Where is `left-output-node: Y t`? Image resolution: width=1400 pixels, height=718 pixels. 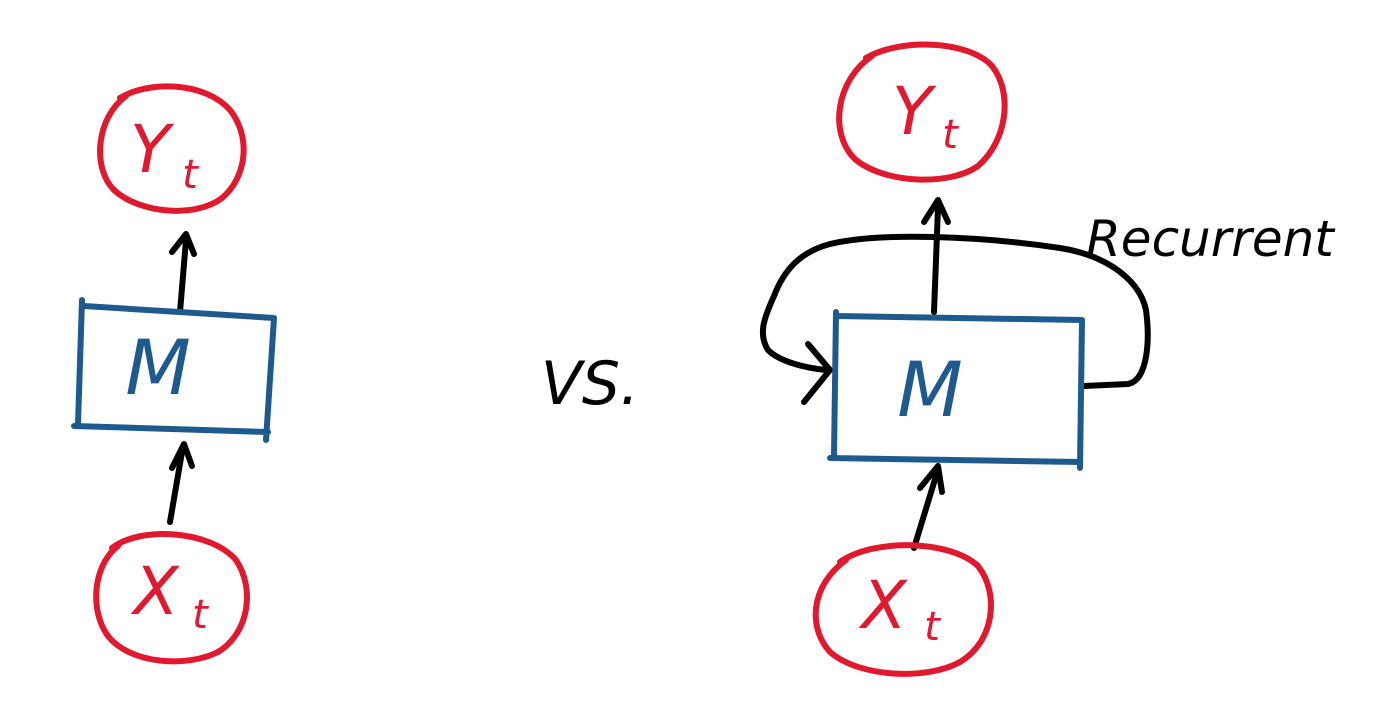
left-output-node: Y t is located at coordinates (172, 148).